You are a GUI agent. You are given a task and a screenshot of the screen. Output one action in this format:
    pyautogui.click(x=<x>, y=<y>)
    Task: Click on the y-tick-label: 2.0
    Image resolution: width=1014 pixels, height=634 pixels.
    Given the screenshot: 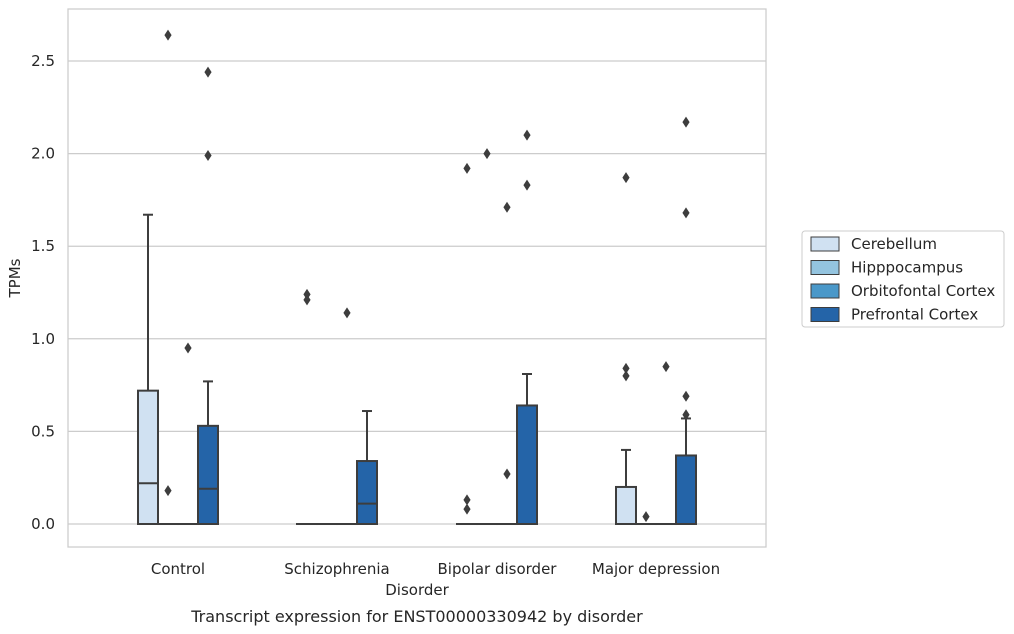 What is the action you would take?
    pyautogui.click(x=43, y=154)
    